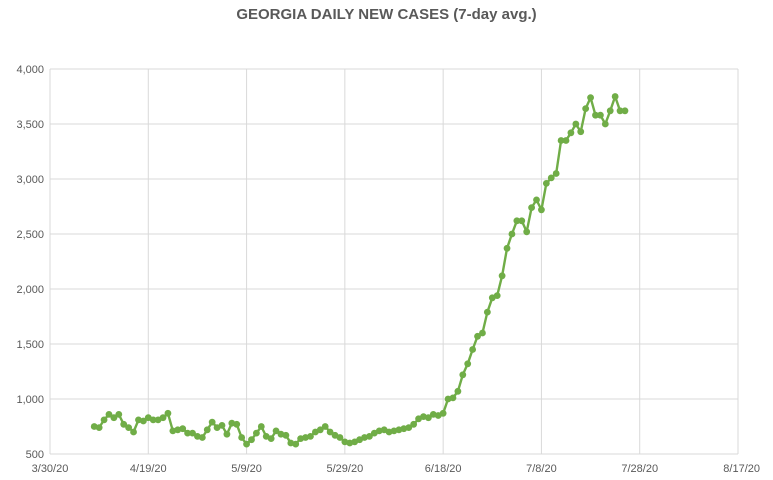 The height and width of the screenshot is (480, 773). I want to click on y-tick-label: 3,500, so click(30, 125).